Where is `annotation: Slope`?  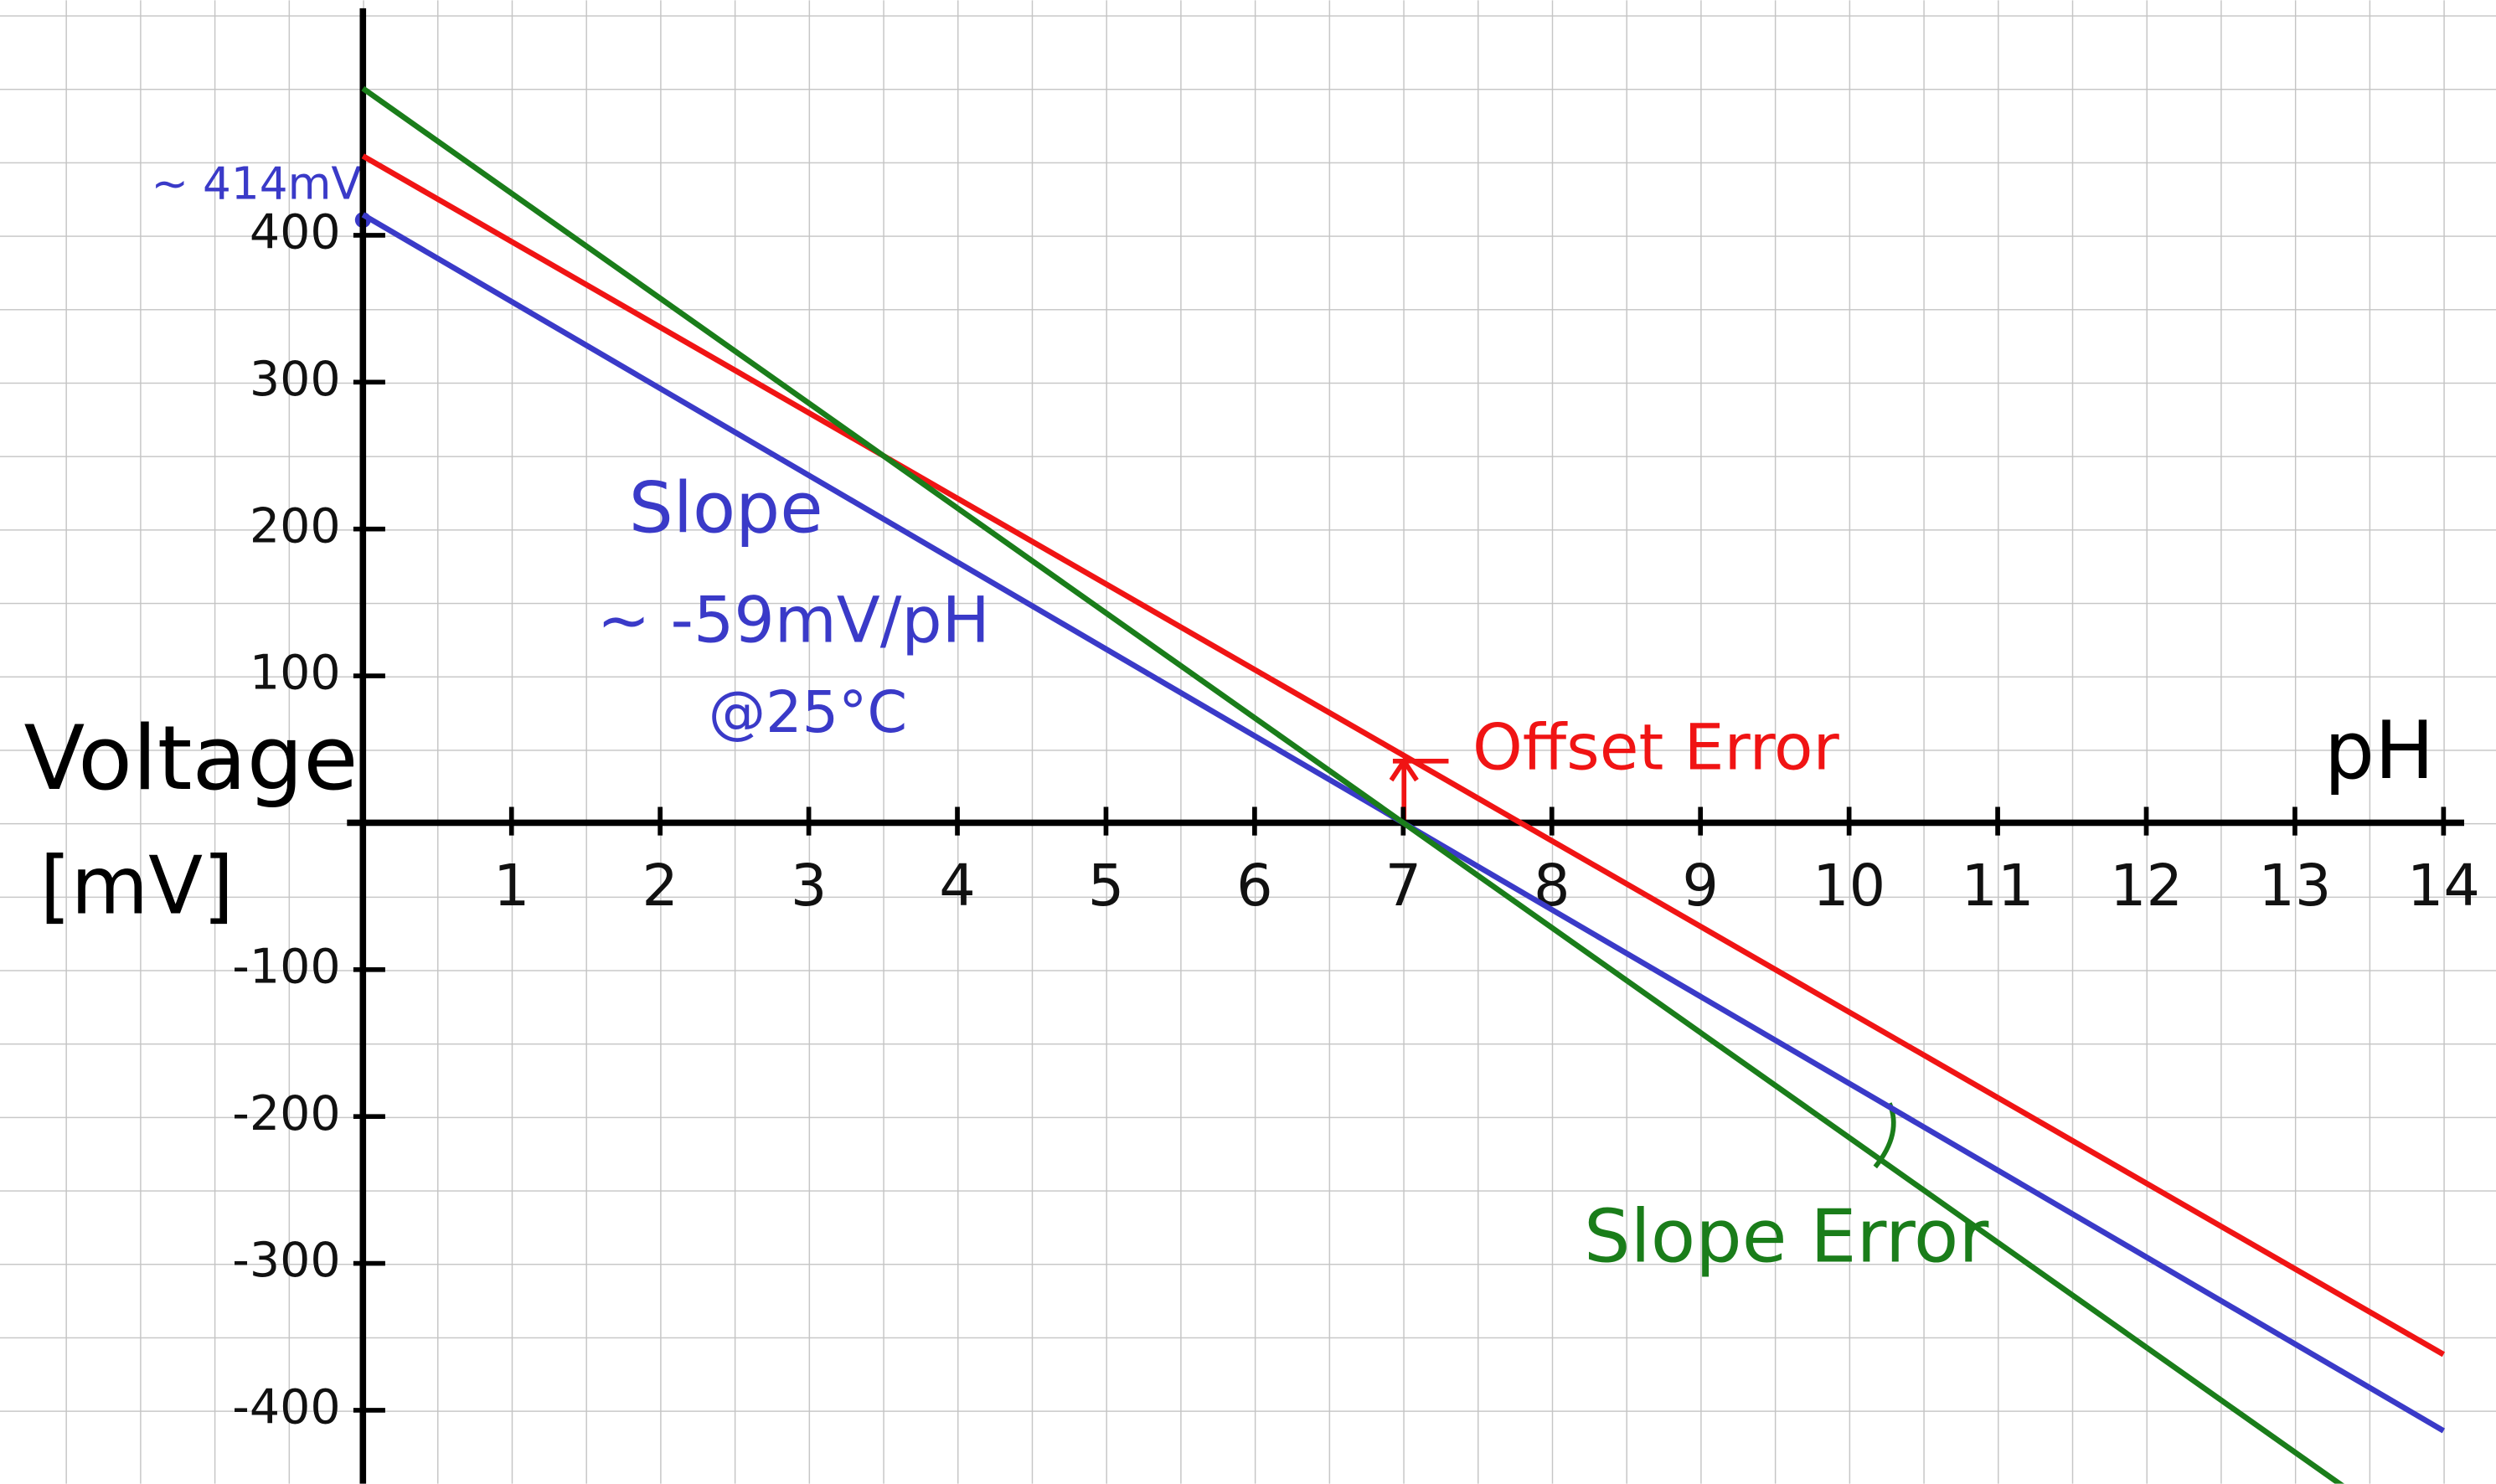
annotation: Slope is located at coordinates (726, 508).